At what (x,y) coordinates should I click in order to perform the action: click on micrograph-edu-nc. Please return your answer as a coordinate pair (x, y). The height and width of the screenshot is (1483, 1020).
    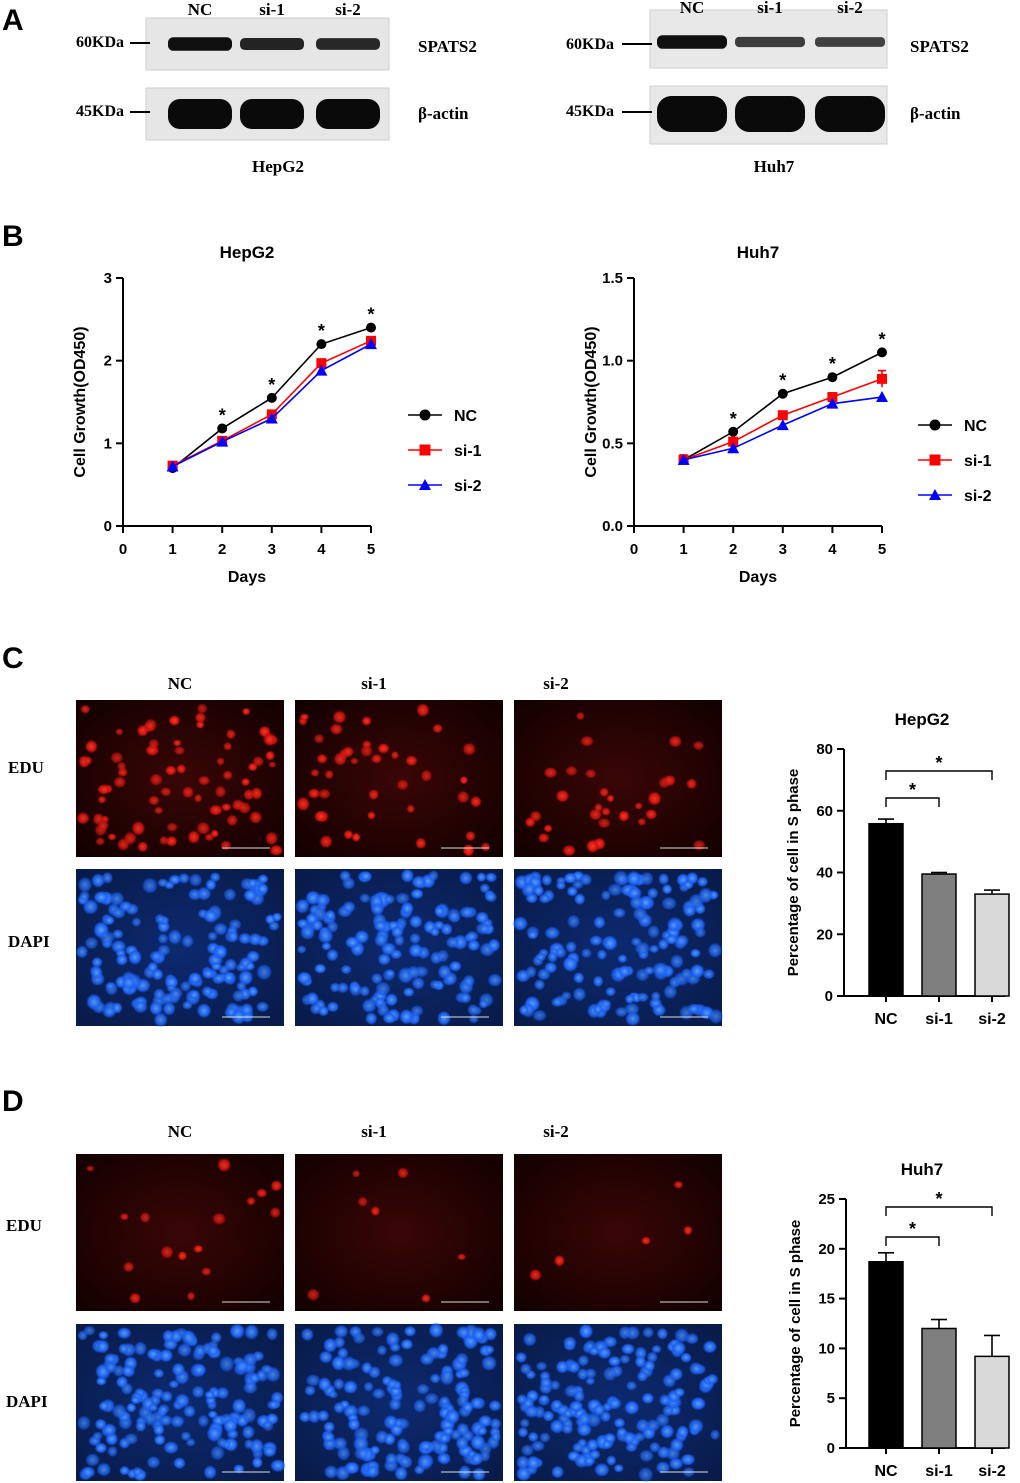
    Looking at the image, I should click on (180, 1232).